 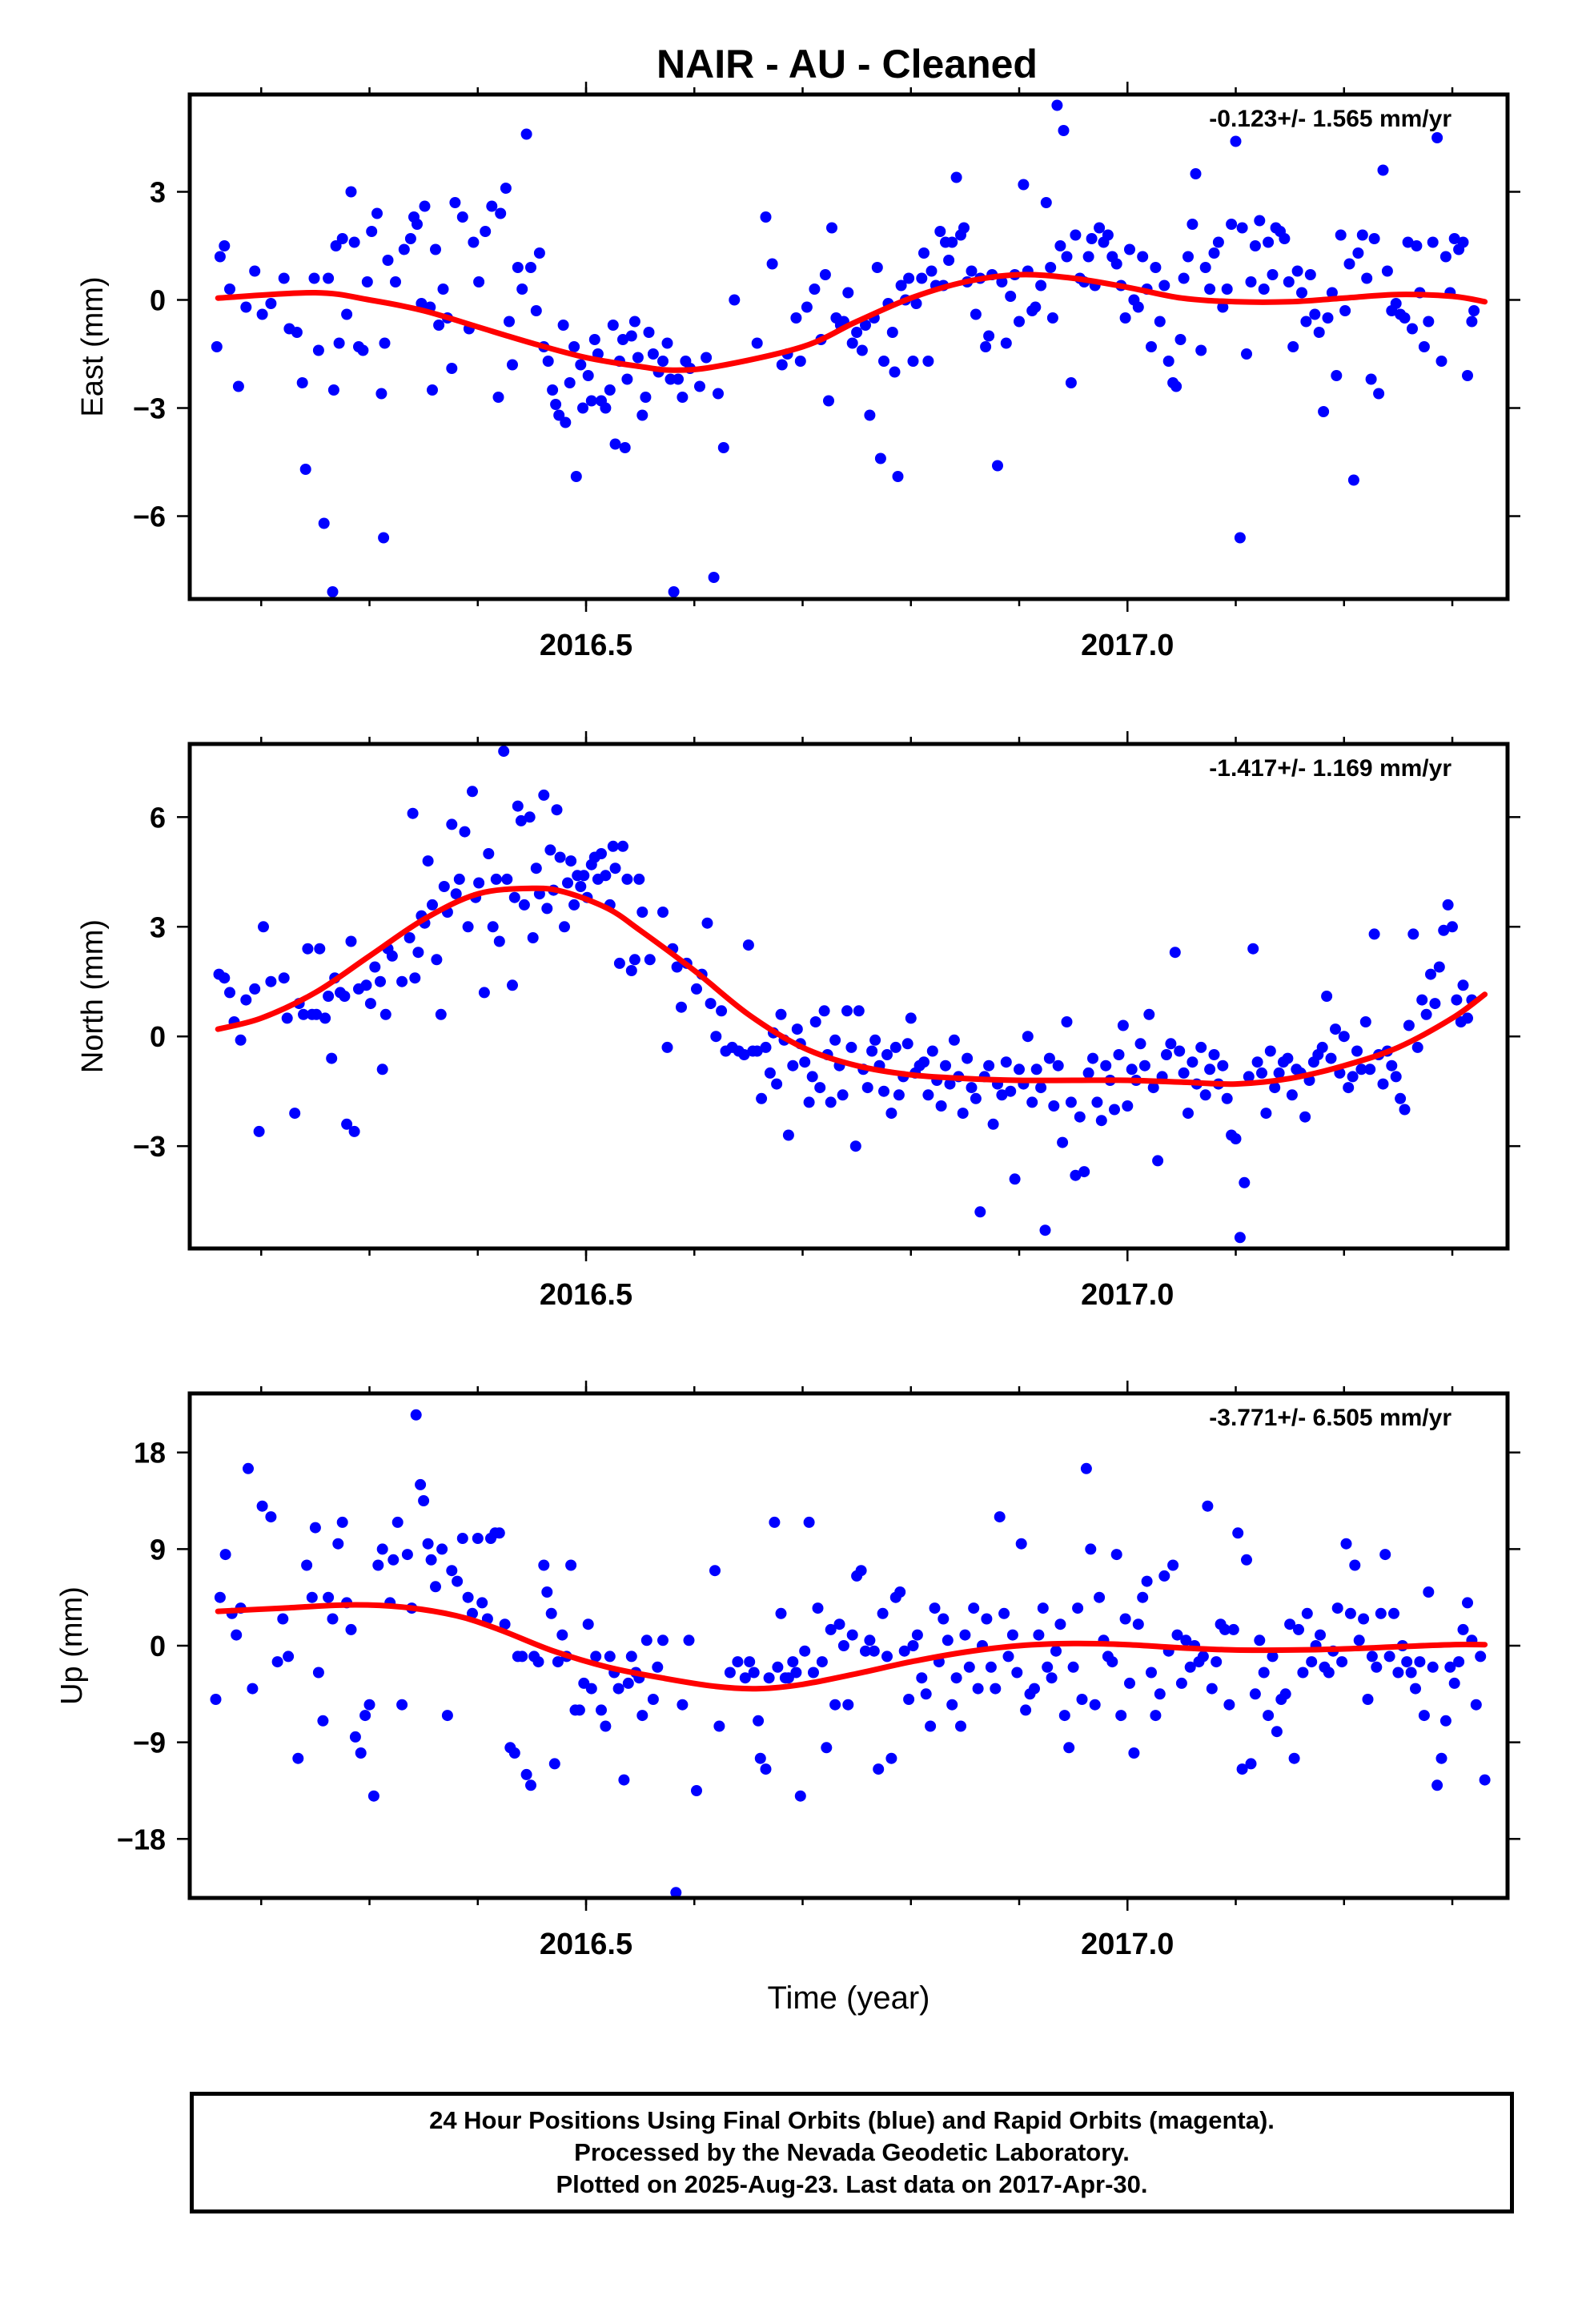 What do you see at coordinates (1330, 119) in the screenshot?
I see `rate-annotation: -0.123+/- 1.565 mm/yr` at bounding box center [1330, 119].